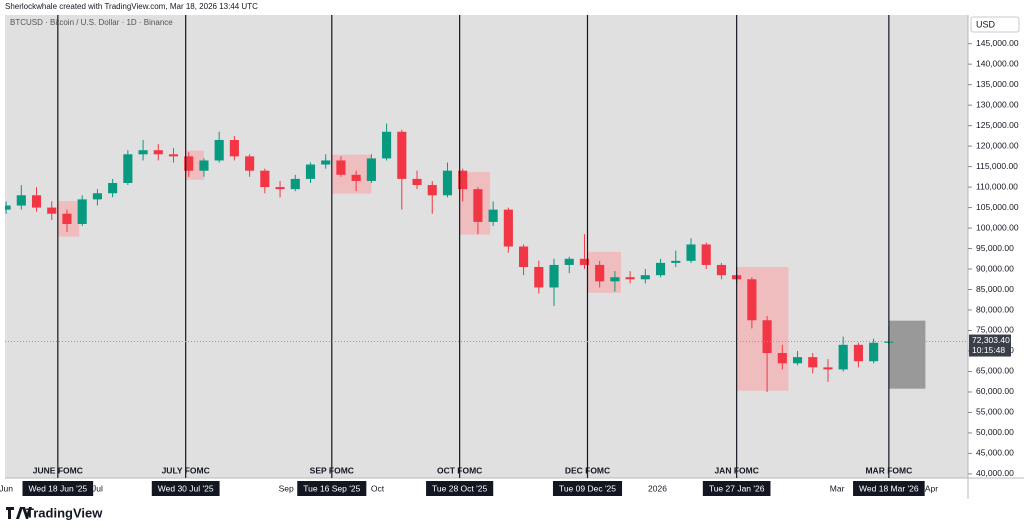  Describe the element at coordinates (736, 470) in the screenshot. I see `event-label: JAN FOMC` at that location.